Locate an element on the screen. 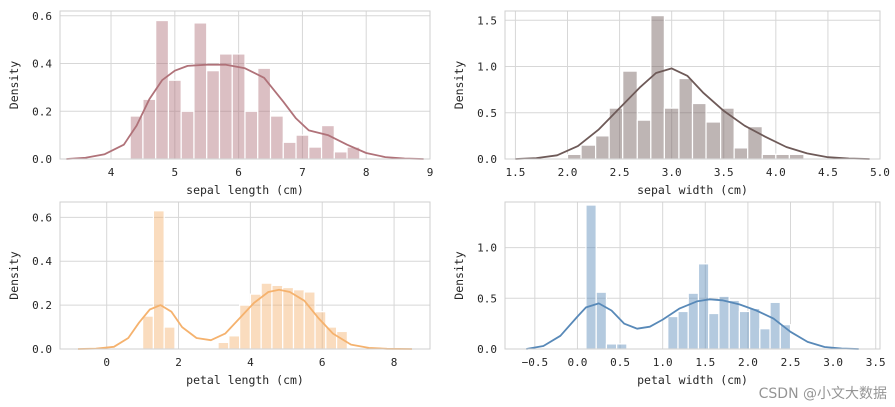 The height and width of the screenshot is (407, 895). x-tick-label: 2 is located at coordinates (178, 362).